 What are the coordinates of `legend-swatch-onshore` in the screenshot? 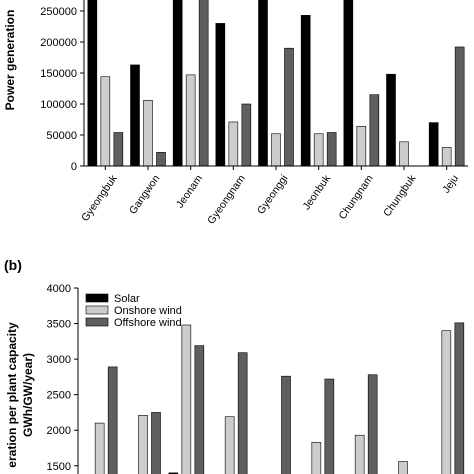 It's located at (97, 310).